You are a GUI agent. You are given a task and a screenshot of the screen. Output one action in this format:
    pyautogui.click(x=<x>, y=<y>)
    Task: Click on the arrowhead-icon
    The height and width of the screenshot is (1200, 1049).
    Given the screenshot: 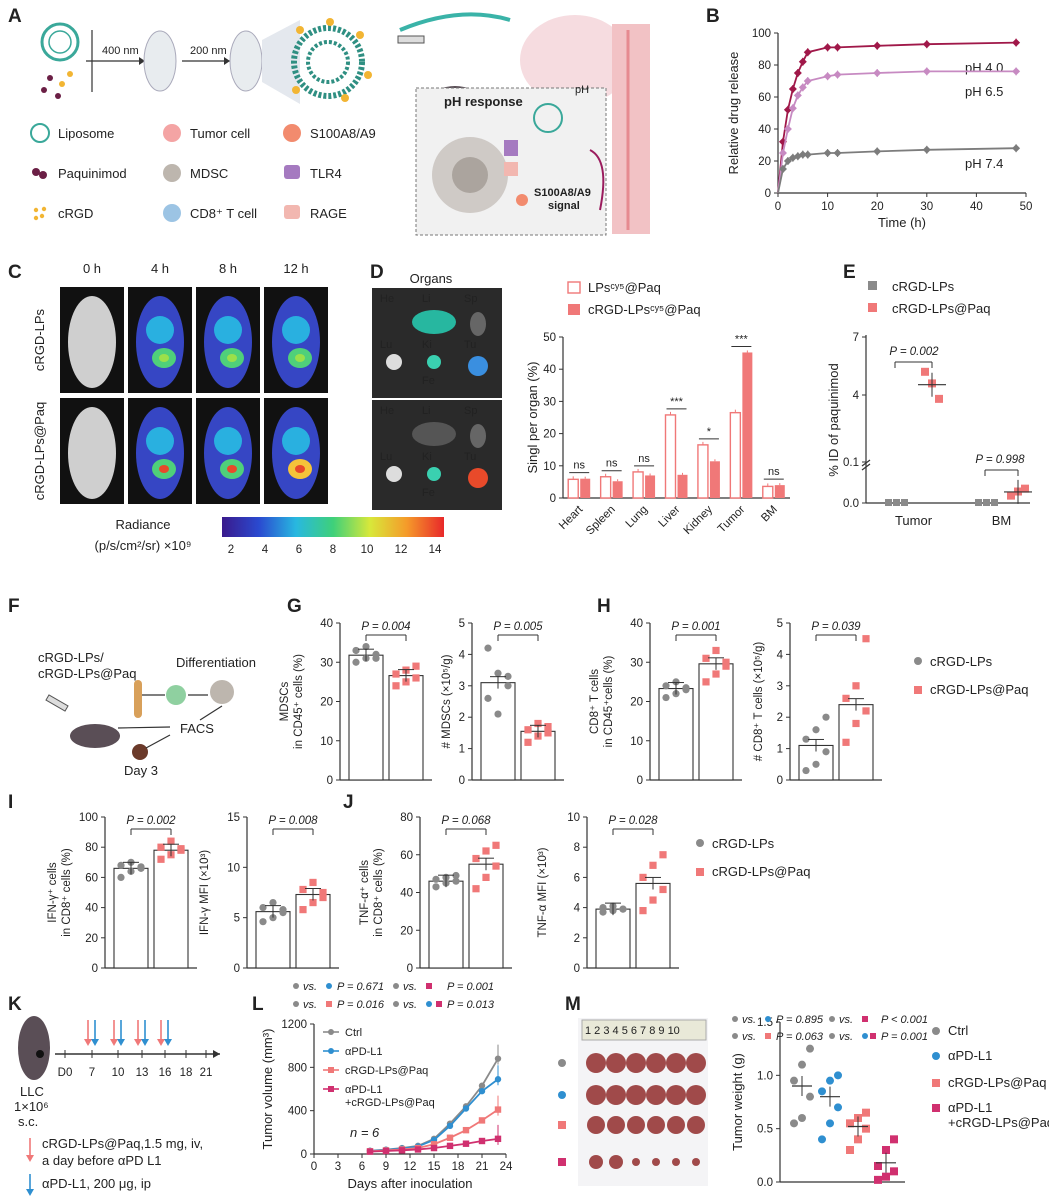 What is the action you would take?
    pyautogui.click(x=142, y=61)
    